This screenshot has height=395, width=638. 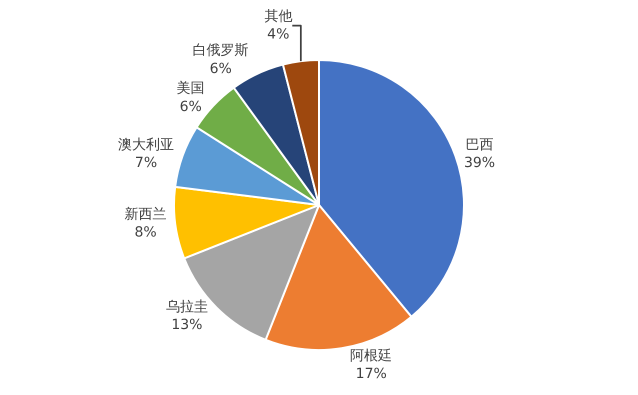 What do you see at coordinates (187, 306) in the screenshot?
I see `slice-label: 乌拉圭` at bounding box center [187, 306].